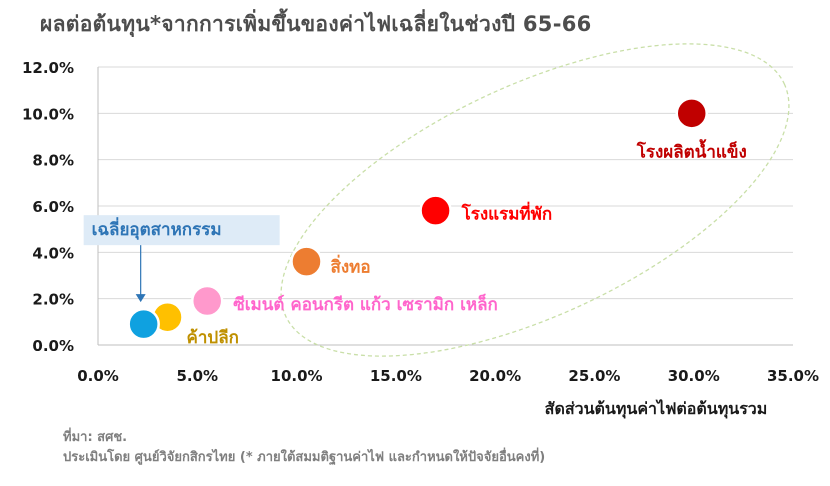  What do you see at coordinates (140, 298) in the screenshot?
I see `callout-arrowhead` at bounding box center [140, 298].